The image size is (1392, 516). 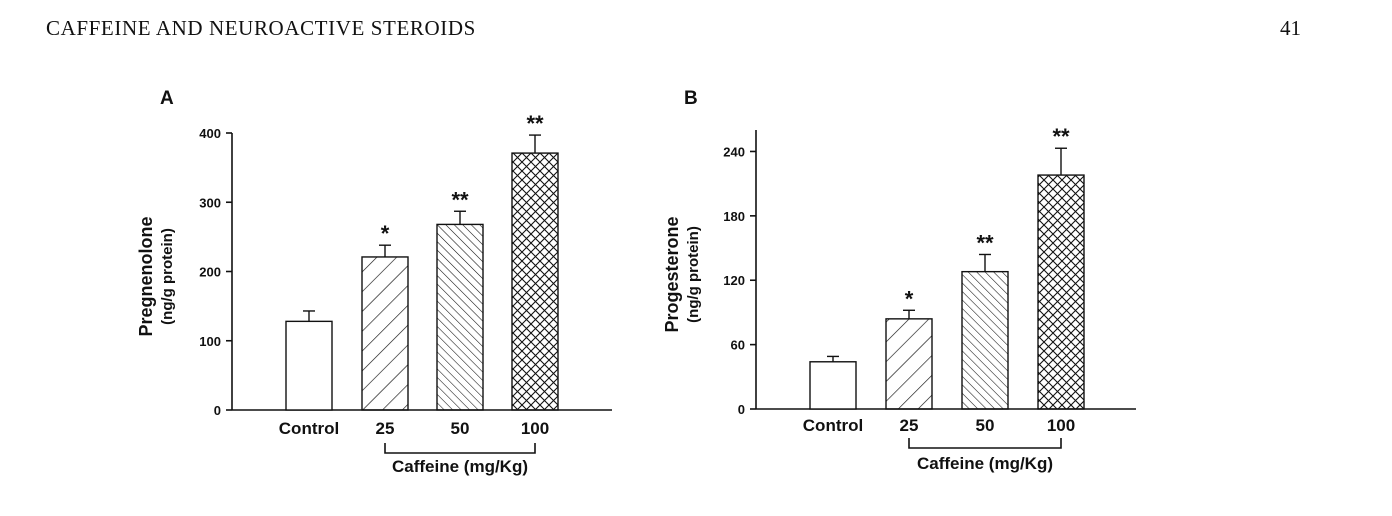 What do you see at coordinates (1061, 136) in the screenshot?
I see `panel-b-significance-3: **` at bounding box center [1061, 136].